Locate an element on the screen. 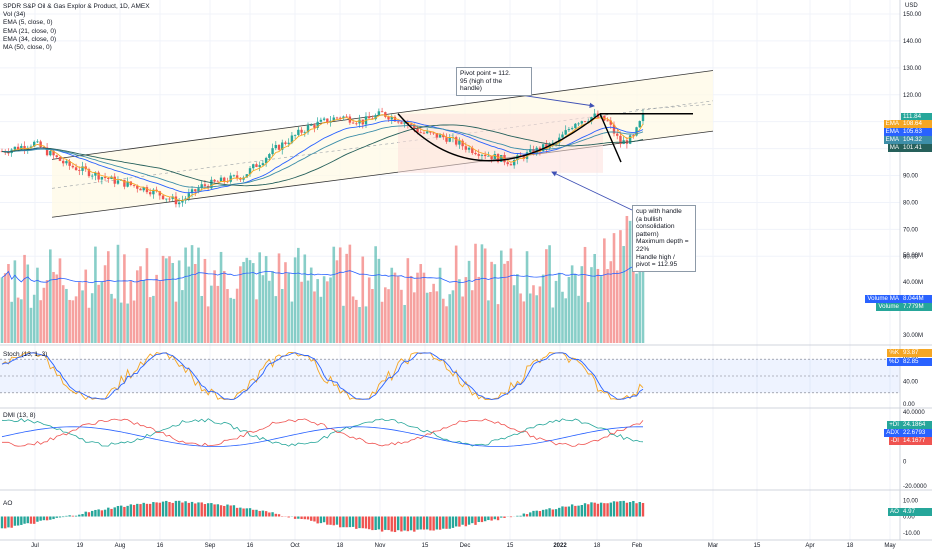 The height and width of the screenshot is (550, 932). dmi-label-tag: ADX is located at coordinates (892, 433).